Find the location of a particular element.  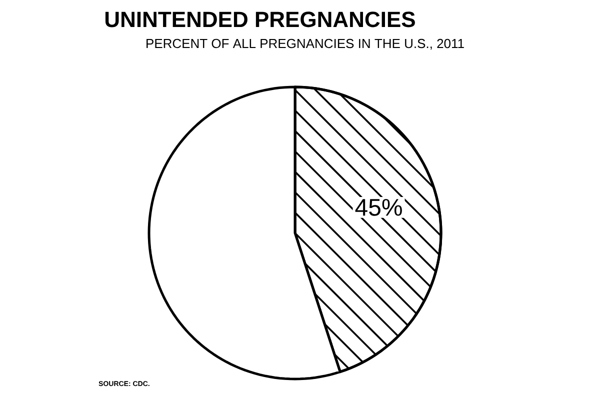

chart-subtitle: PERCENT OF ALL PREGNANCIES IN THE U.S., 2011 is located at coordinates (305, 44).